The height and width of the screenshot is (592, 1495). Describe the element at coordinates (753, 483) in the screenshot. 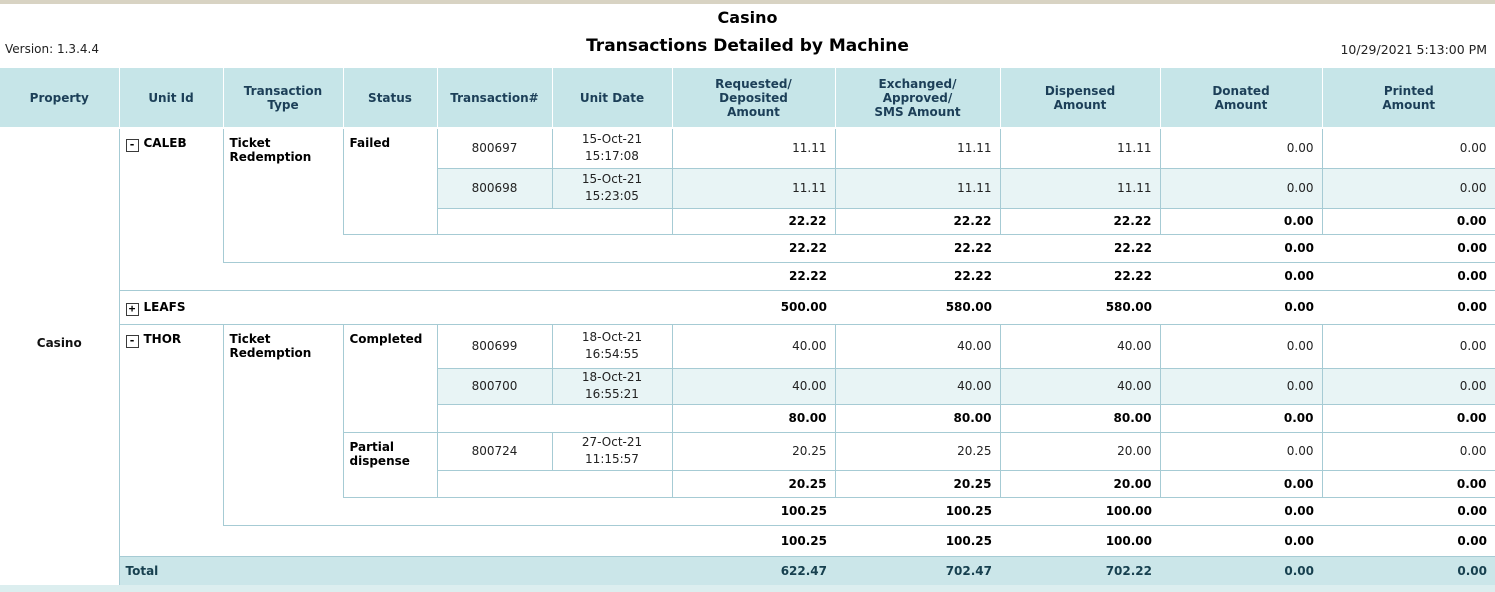

I see `subtotal-amount-cell: 20.25` at that location.